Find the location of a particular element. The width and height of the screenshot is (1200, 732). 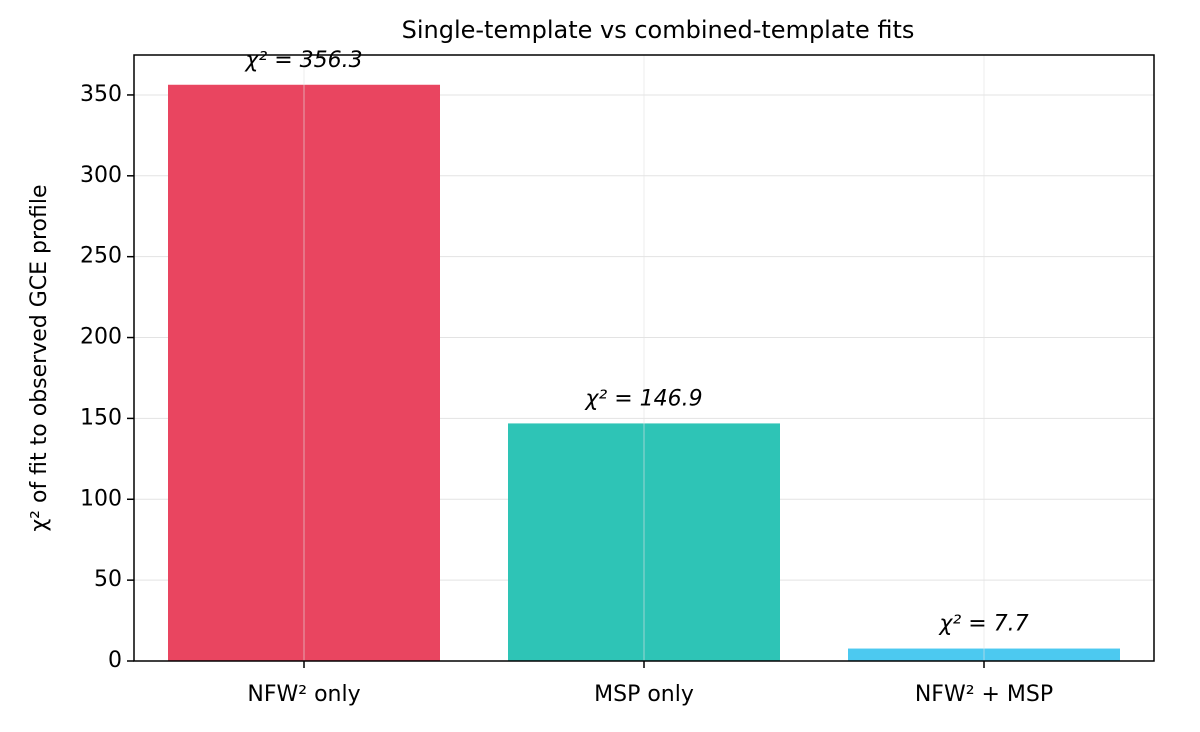

y-tick-label: 50 is located at coordinates (108, 579).